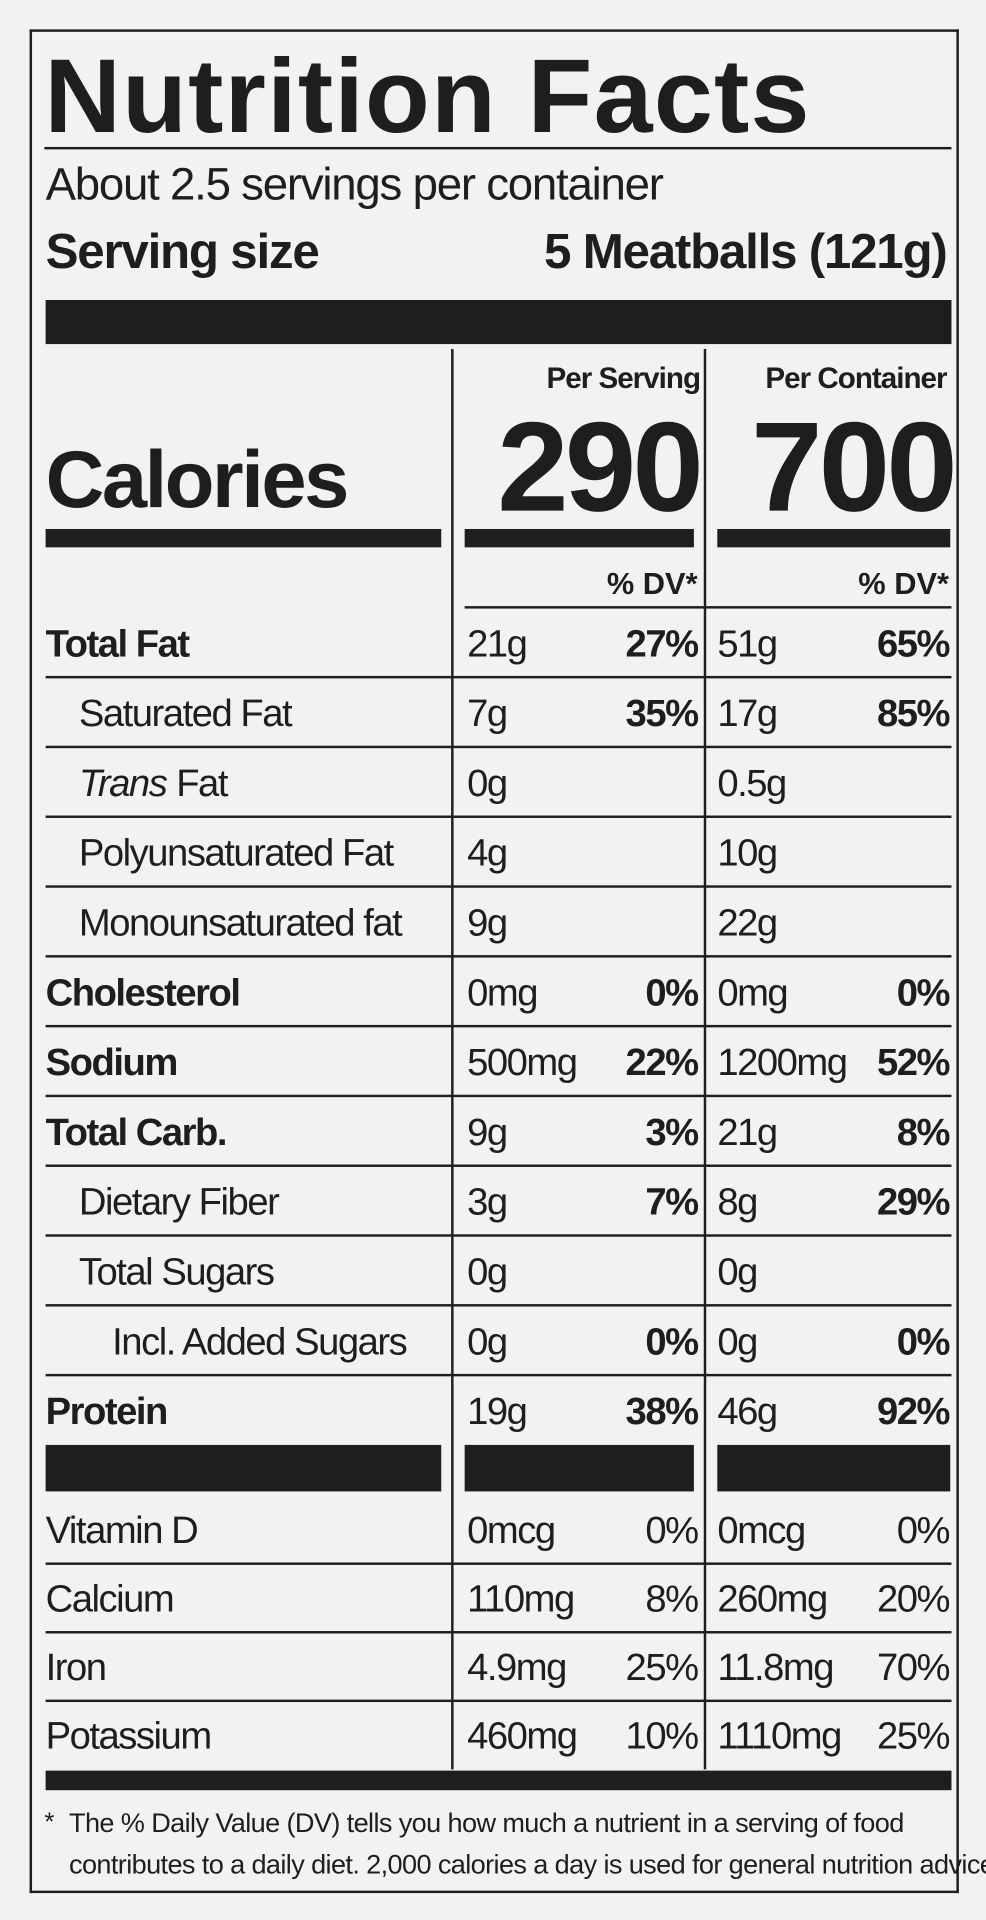 The height and width of the screenshot is (1920, 986). I want to click on nutrient-name-text: Incl. Added Sugars, so click(260, 1341).